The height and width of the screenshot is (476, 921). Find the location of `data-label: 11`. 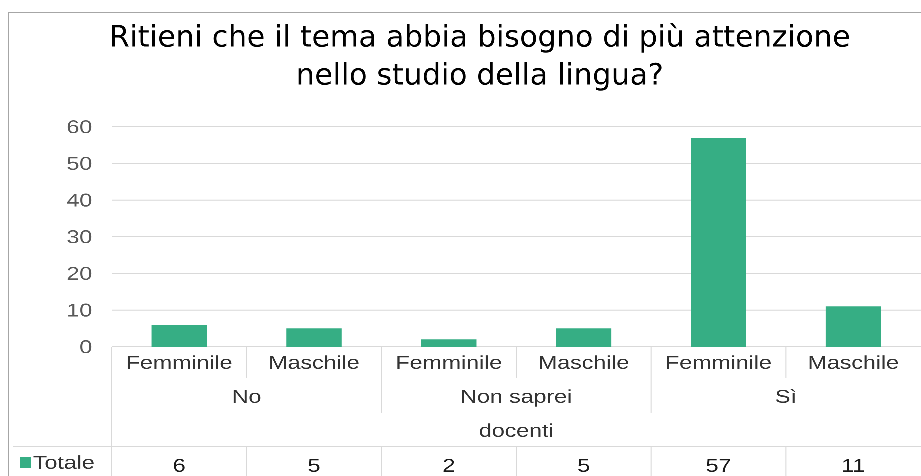

data-label: 11 is located at coordinates (853, 465).